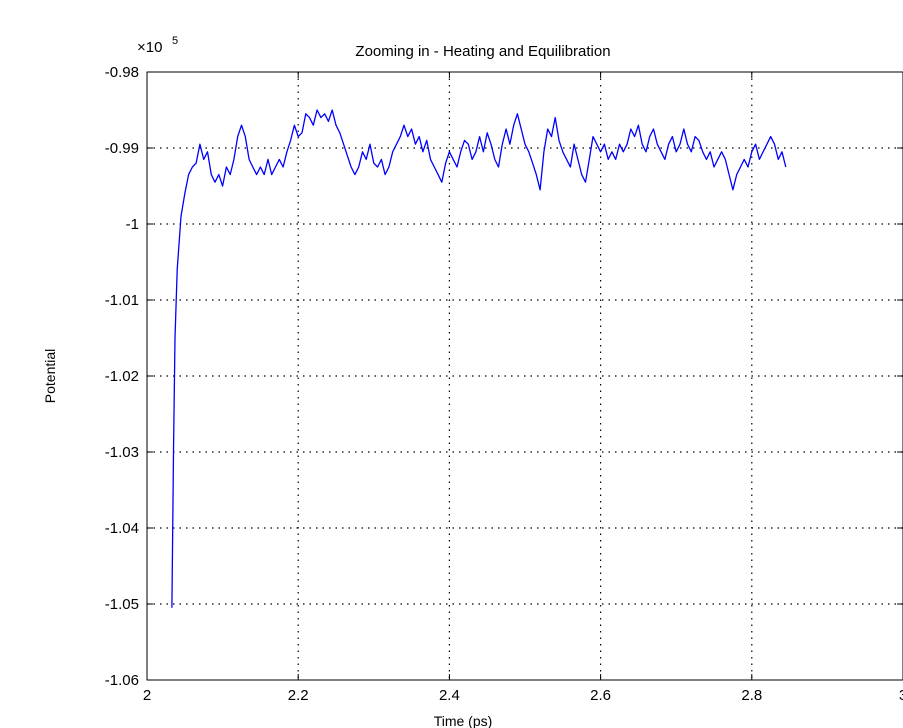 The width and height of the screenshot is (903, 728). I want to click on x-tick-label: 2.8, so click(751, 695).